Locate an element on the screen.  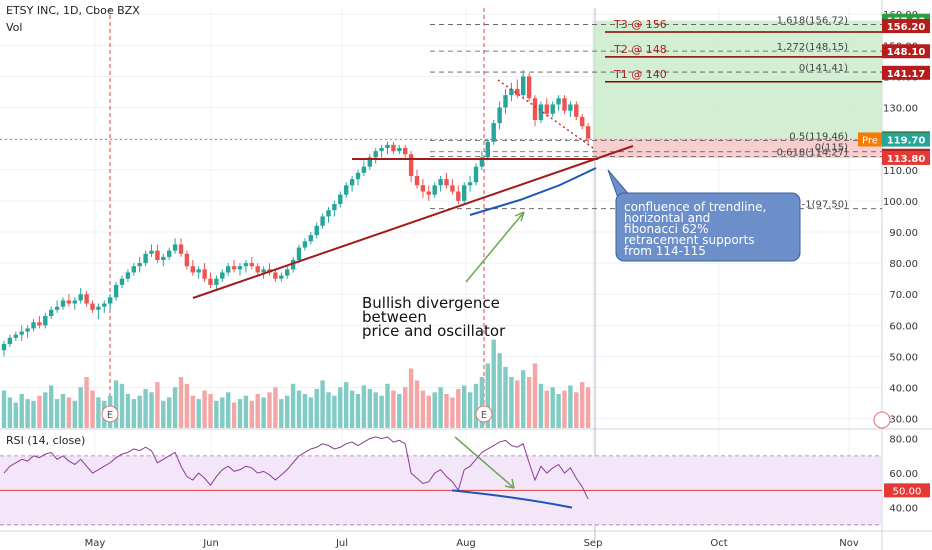
target-label-2: T1 @ 140 is located at coordinates (640, 74).